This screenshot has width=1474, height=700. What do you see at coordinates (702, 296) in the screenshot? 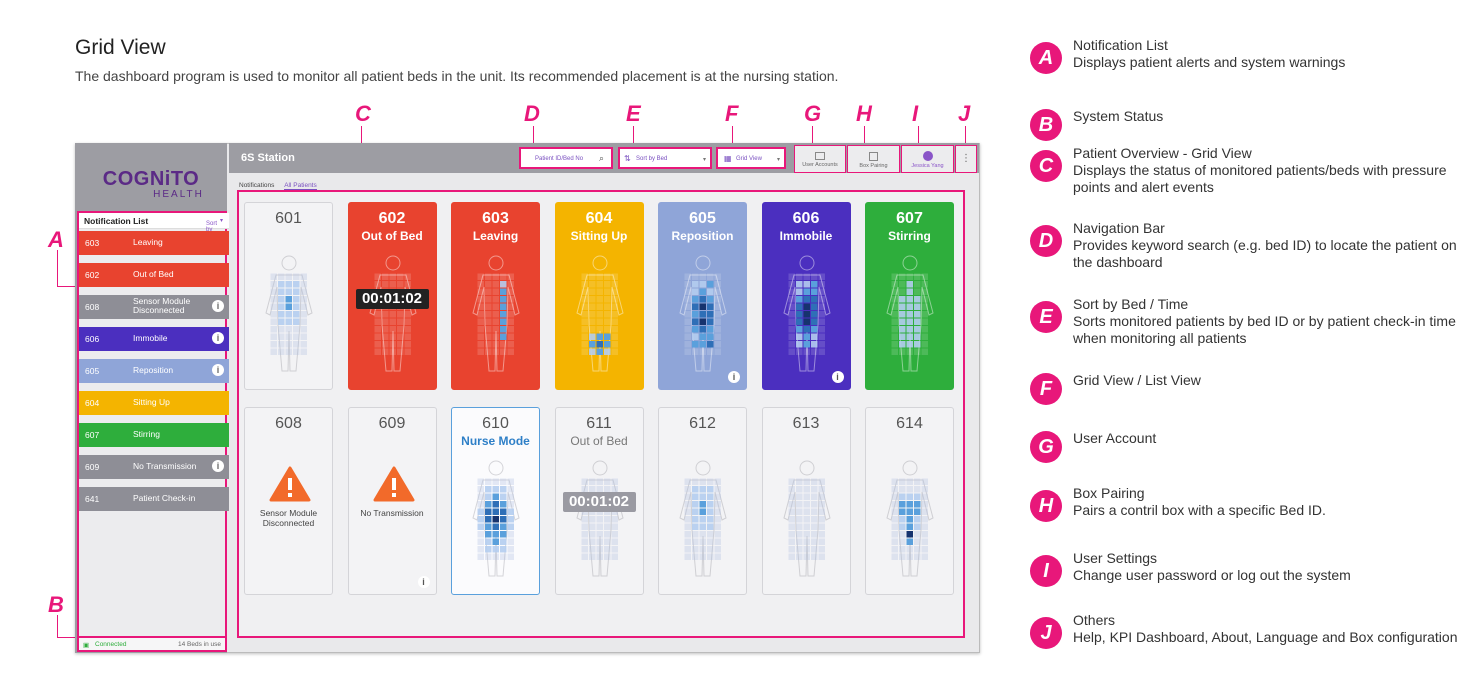
I see `bed-card: 605 Reposition i` at bounding box center [702, 296].